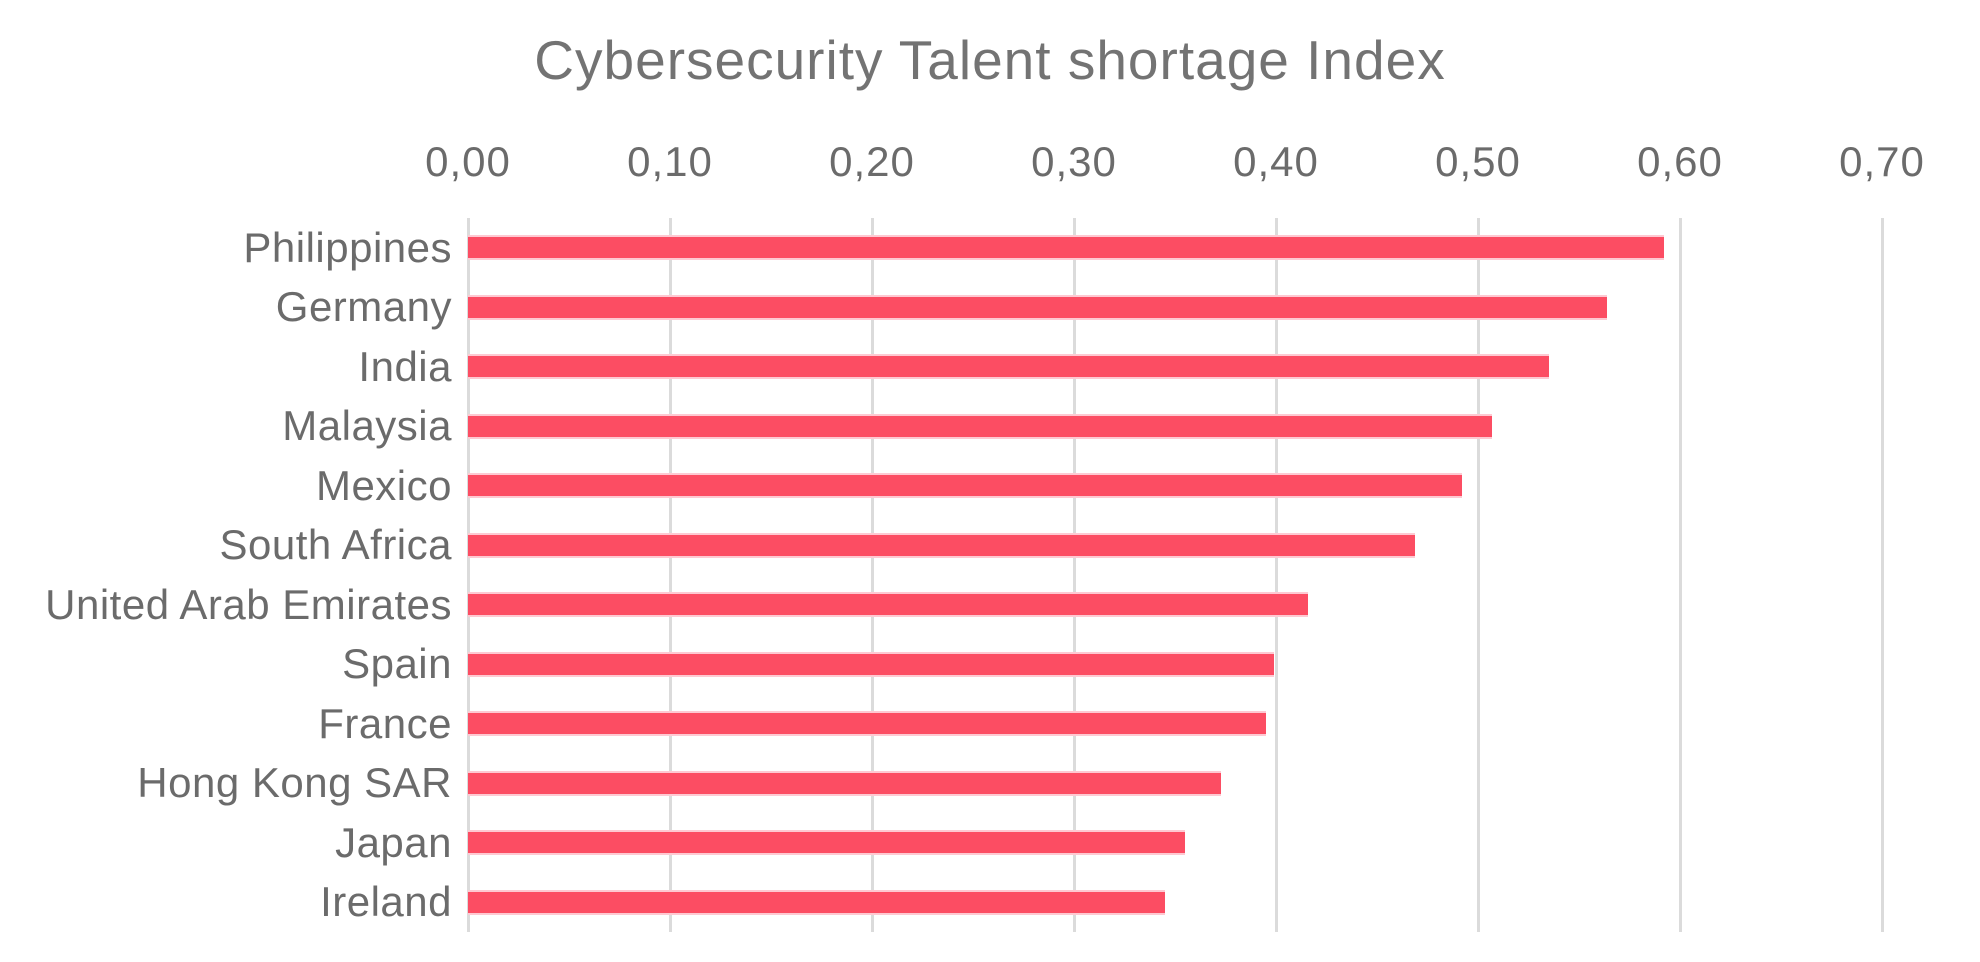 The height and width of the screenshot is (962, 1980). What do you see at coordinates (1074, 161) in the screenshot?
I see `x-tick-label: 0,30` at bounding box center [1074, 161].